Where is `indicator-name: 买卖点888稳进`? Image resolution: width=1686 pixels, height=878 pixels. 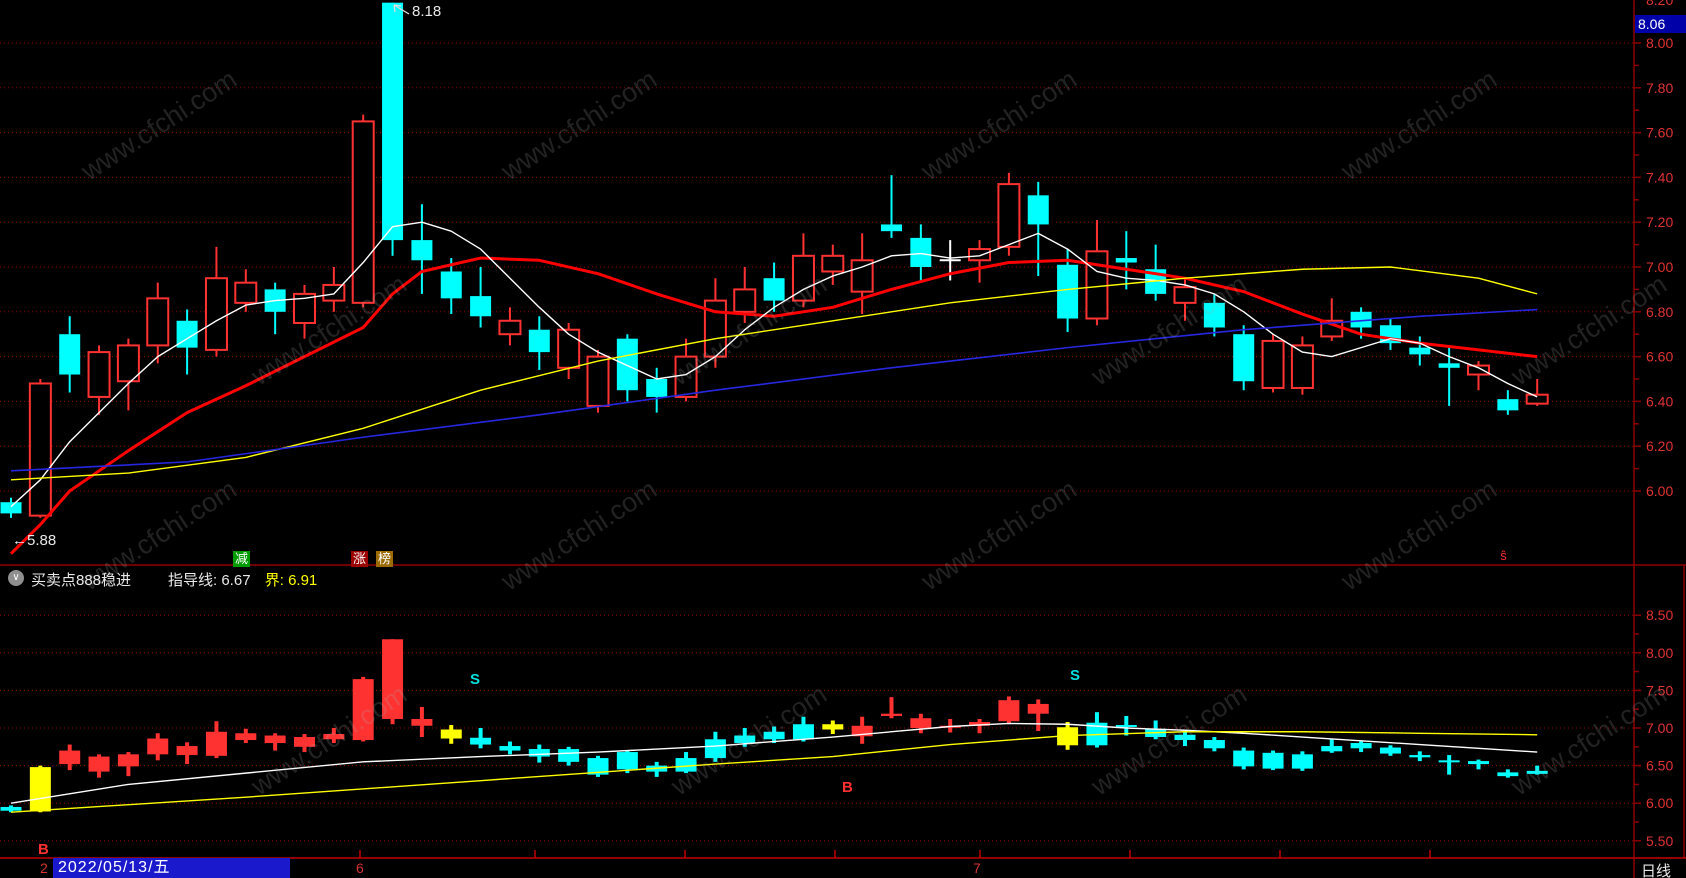
indicator-name: 买卖点888稳进 is located at coordinates (81, 580).